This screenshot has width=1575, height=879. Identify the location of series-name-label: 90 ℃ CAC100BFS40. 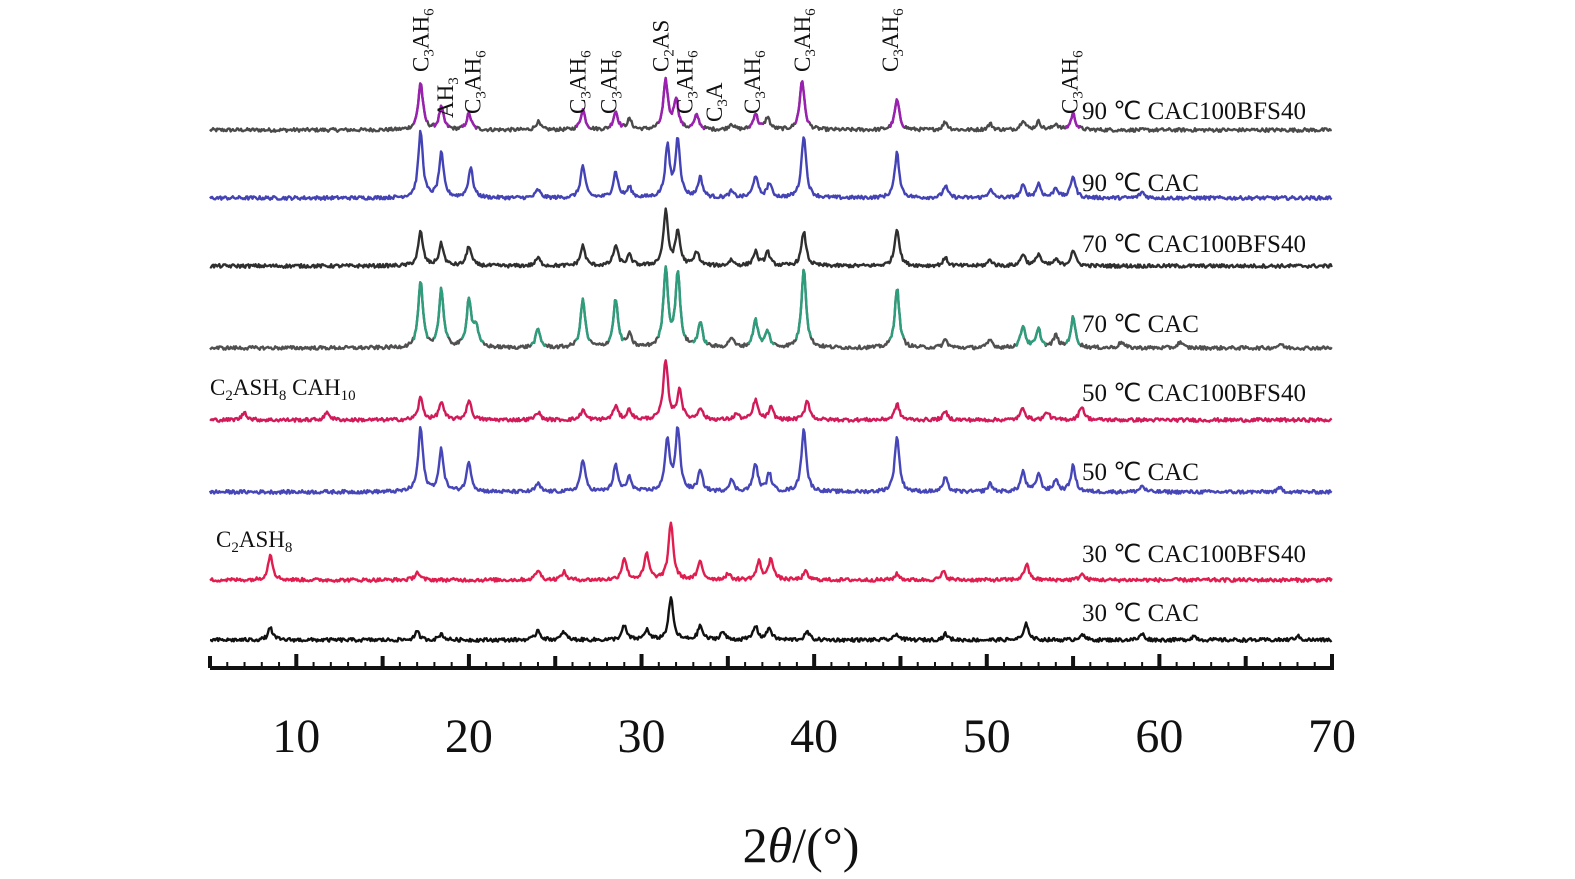
(1194, 111).